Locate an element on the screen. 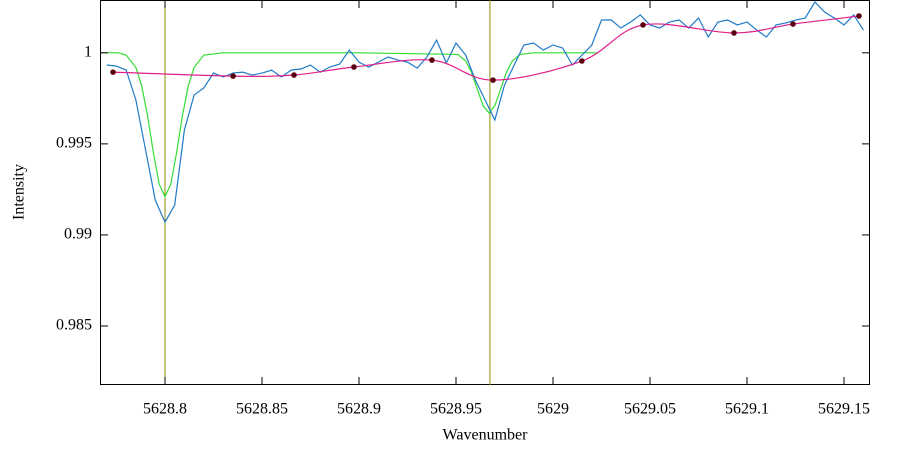  y-tick-label: 1 is located at coordinates (88, 51).